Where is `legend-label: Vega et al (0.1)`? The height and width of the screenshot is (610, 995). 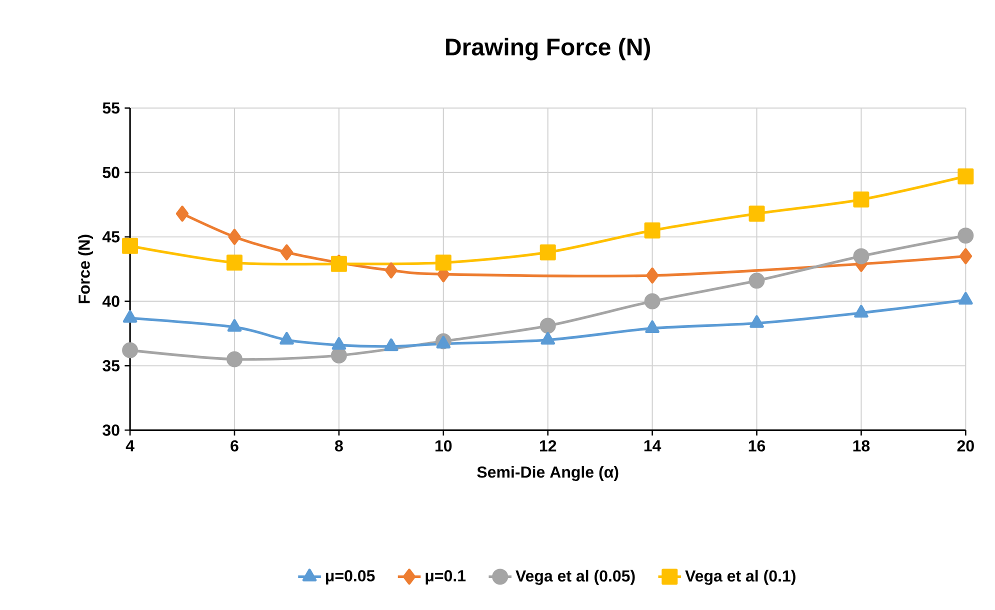 legend-label: Vega et al (0.1) is located at coordinates (740, 577).